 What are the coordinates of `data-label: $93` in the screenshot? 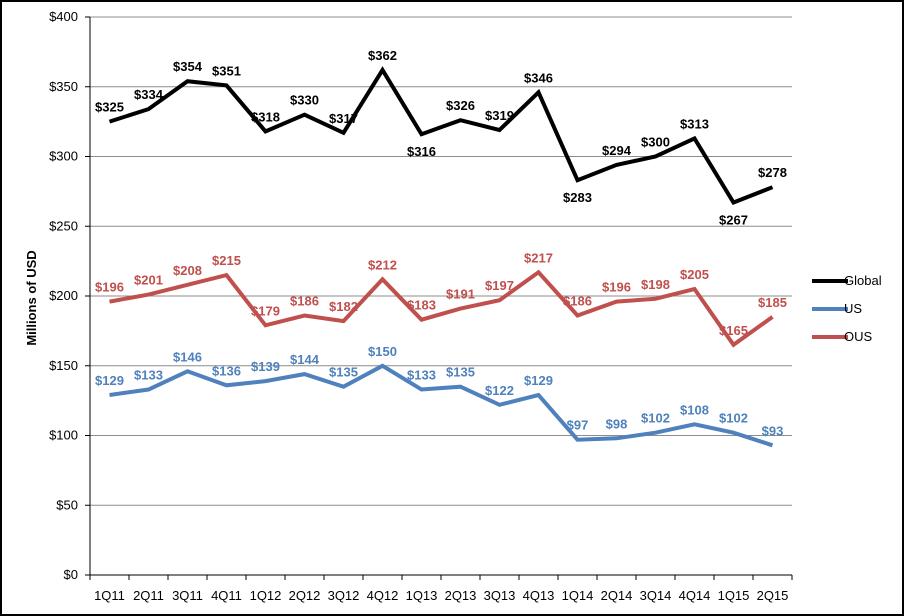 It's located at (773, 430).